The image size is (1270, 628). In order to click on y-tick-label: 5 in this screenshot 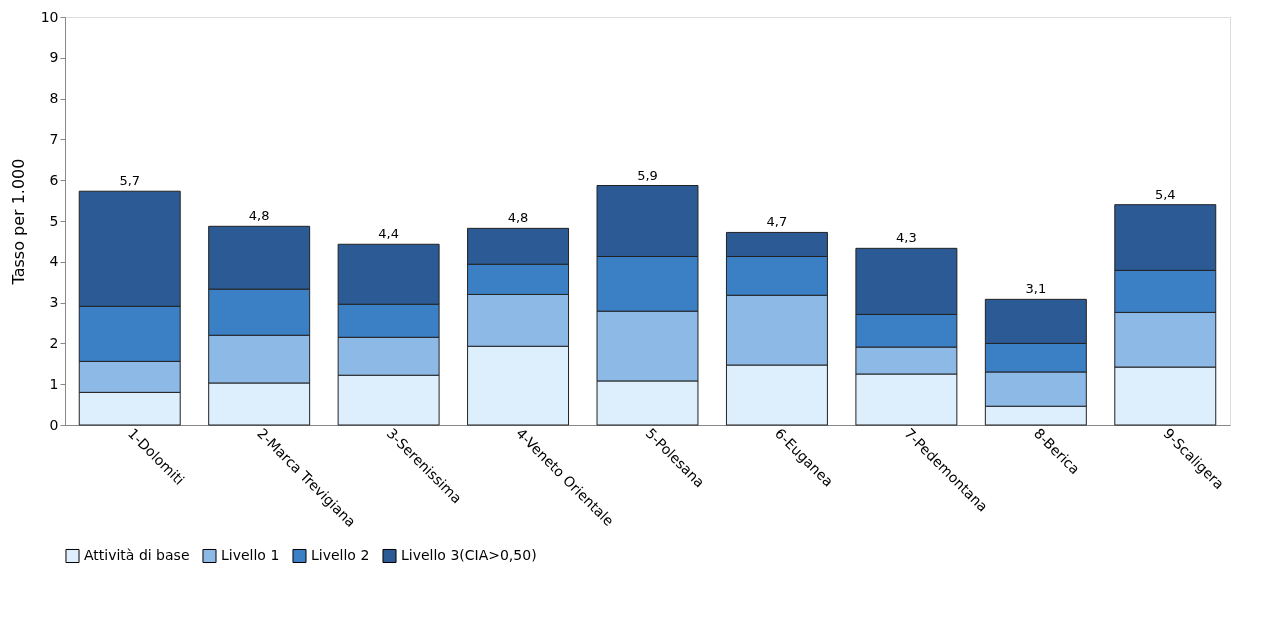, I will do `click(54, 220)`.